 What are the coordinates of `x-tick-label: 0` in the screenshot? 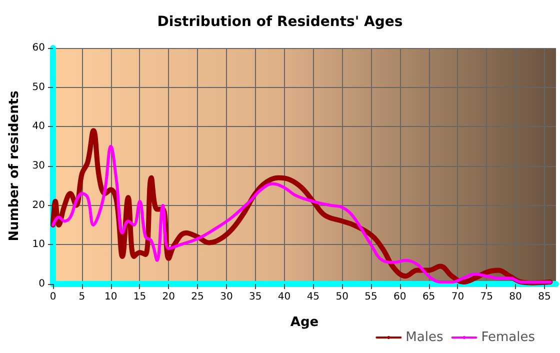 It's located at (53, 297).